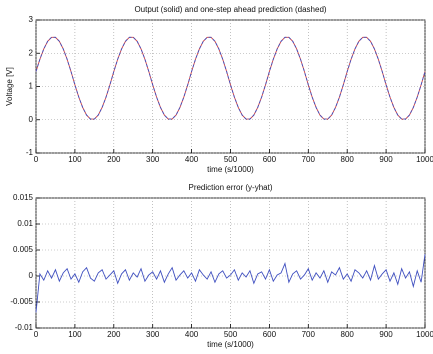 The height and width of the screenshot is (354, 433). Describe the element at coordinates (30, 152) in the screenshot. I see `y-tick-label: -1` at that location.